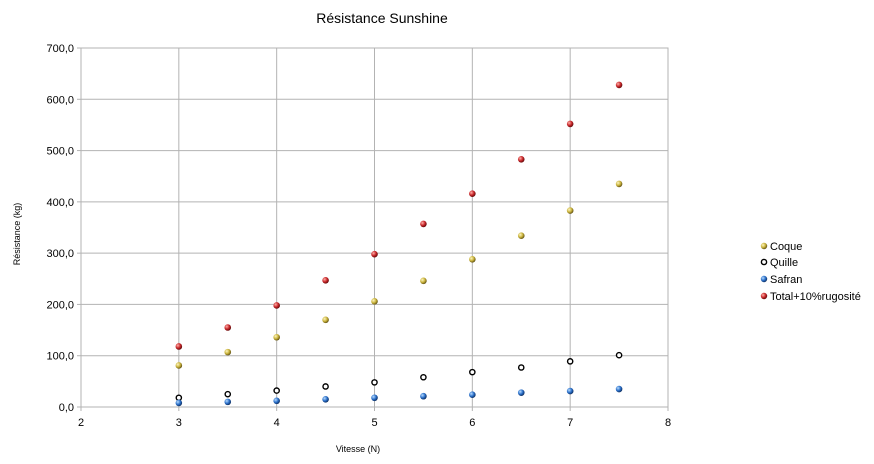 This screenshot has width=874, height=464. Describe the element at coordinates (815, 297) in the screenshot. I see `legend-label-total: Total+10%rugosité` at that location.